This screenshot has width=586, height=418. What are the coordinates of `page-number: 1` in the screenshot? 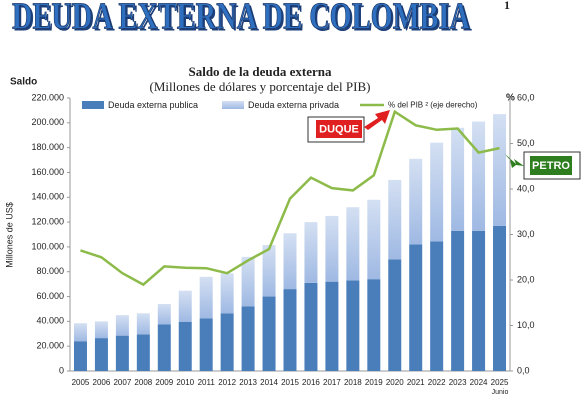 It's located at (507, 6).